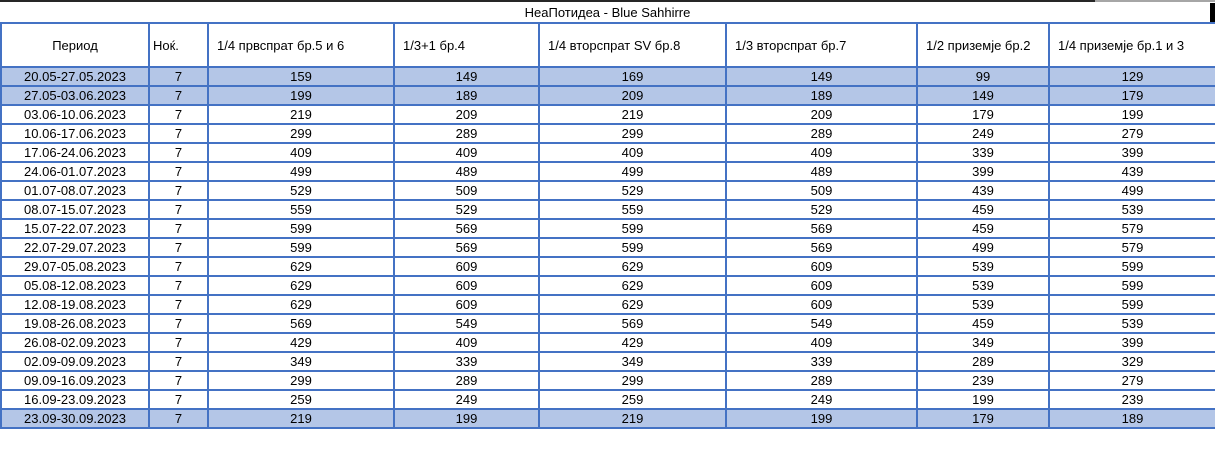 The image size is (1215, 473). Describe the element at coordinates (75, 95) in the screenshot. I see `period-cell: 27.05-03.06.2023` at that location.